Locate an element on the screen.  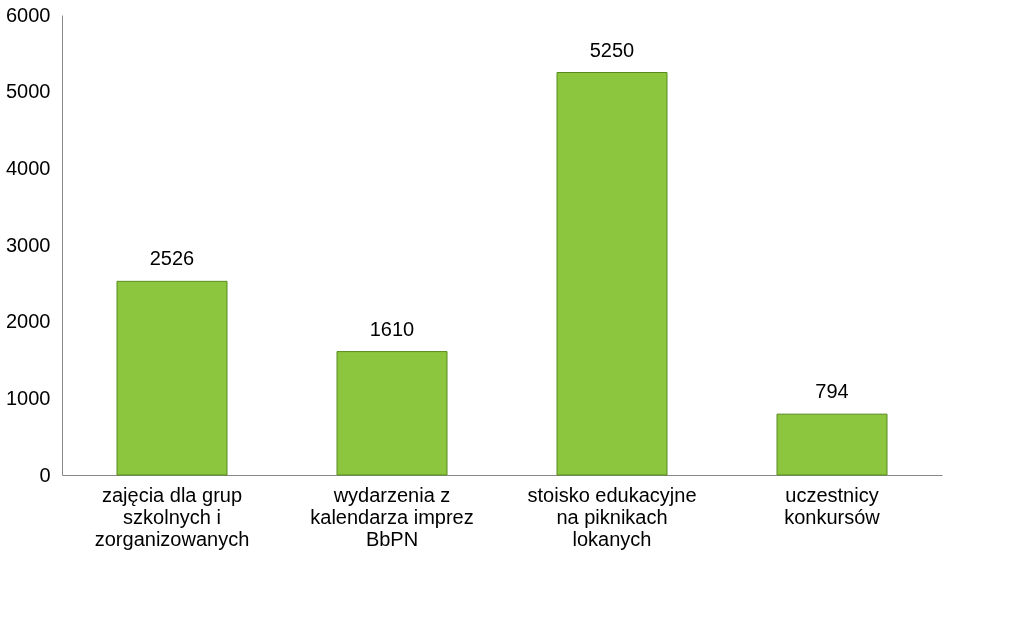
data-label: 794 is located at coordinates (832, 391).